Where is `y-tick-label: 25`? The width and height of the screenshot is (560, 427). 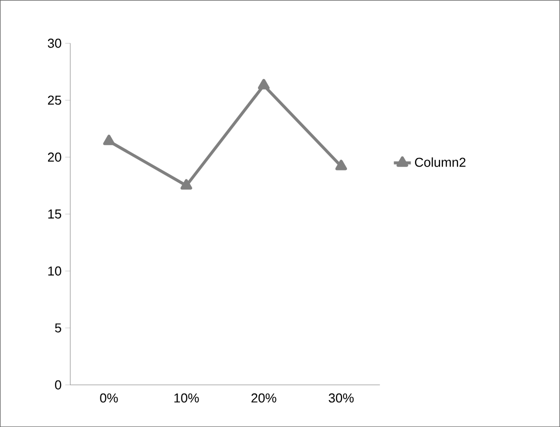 y-tick-label: 25 is located at coordinates (55, 100).